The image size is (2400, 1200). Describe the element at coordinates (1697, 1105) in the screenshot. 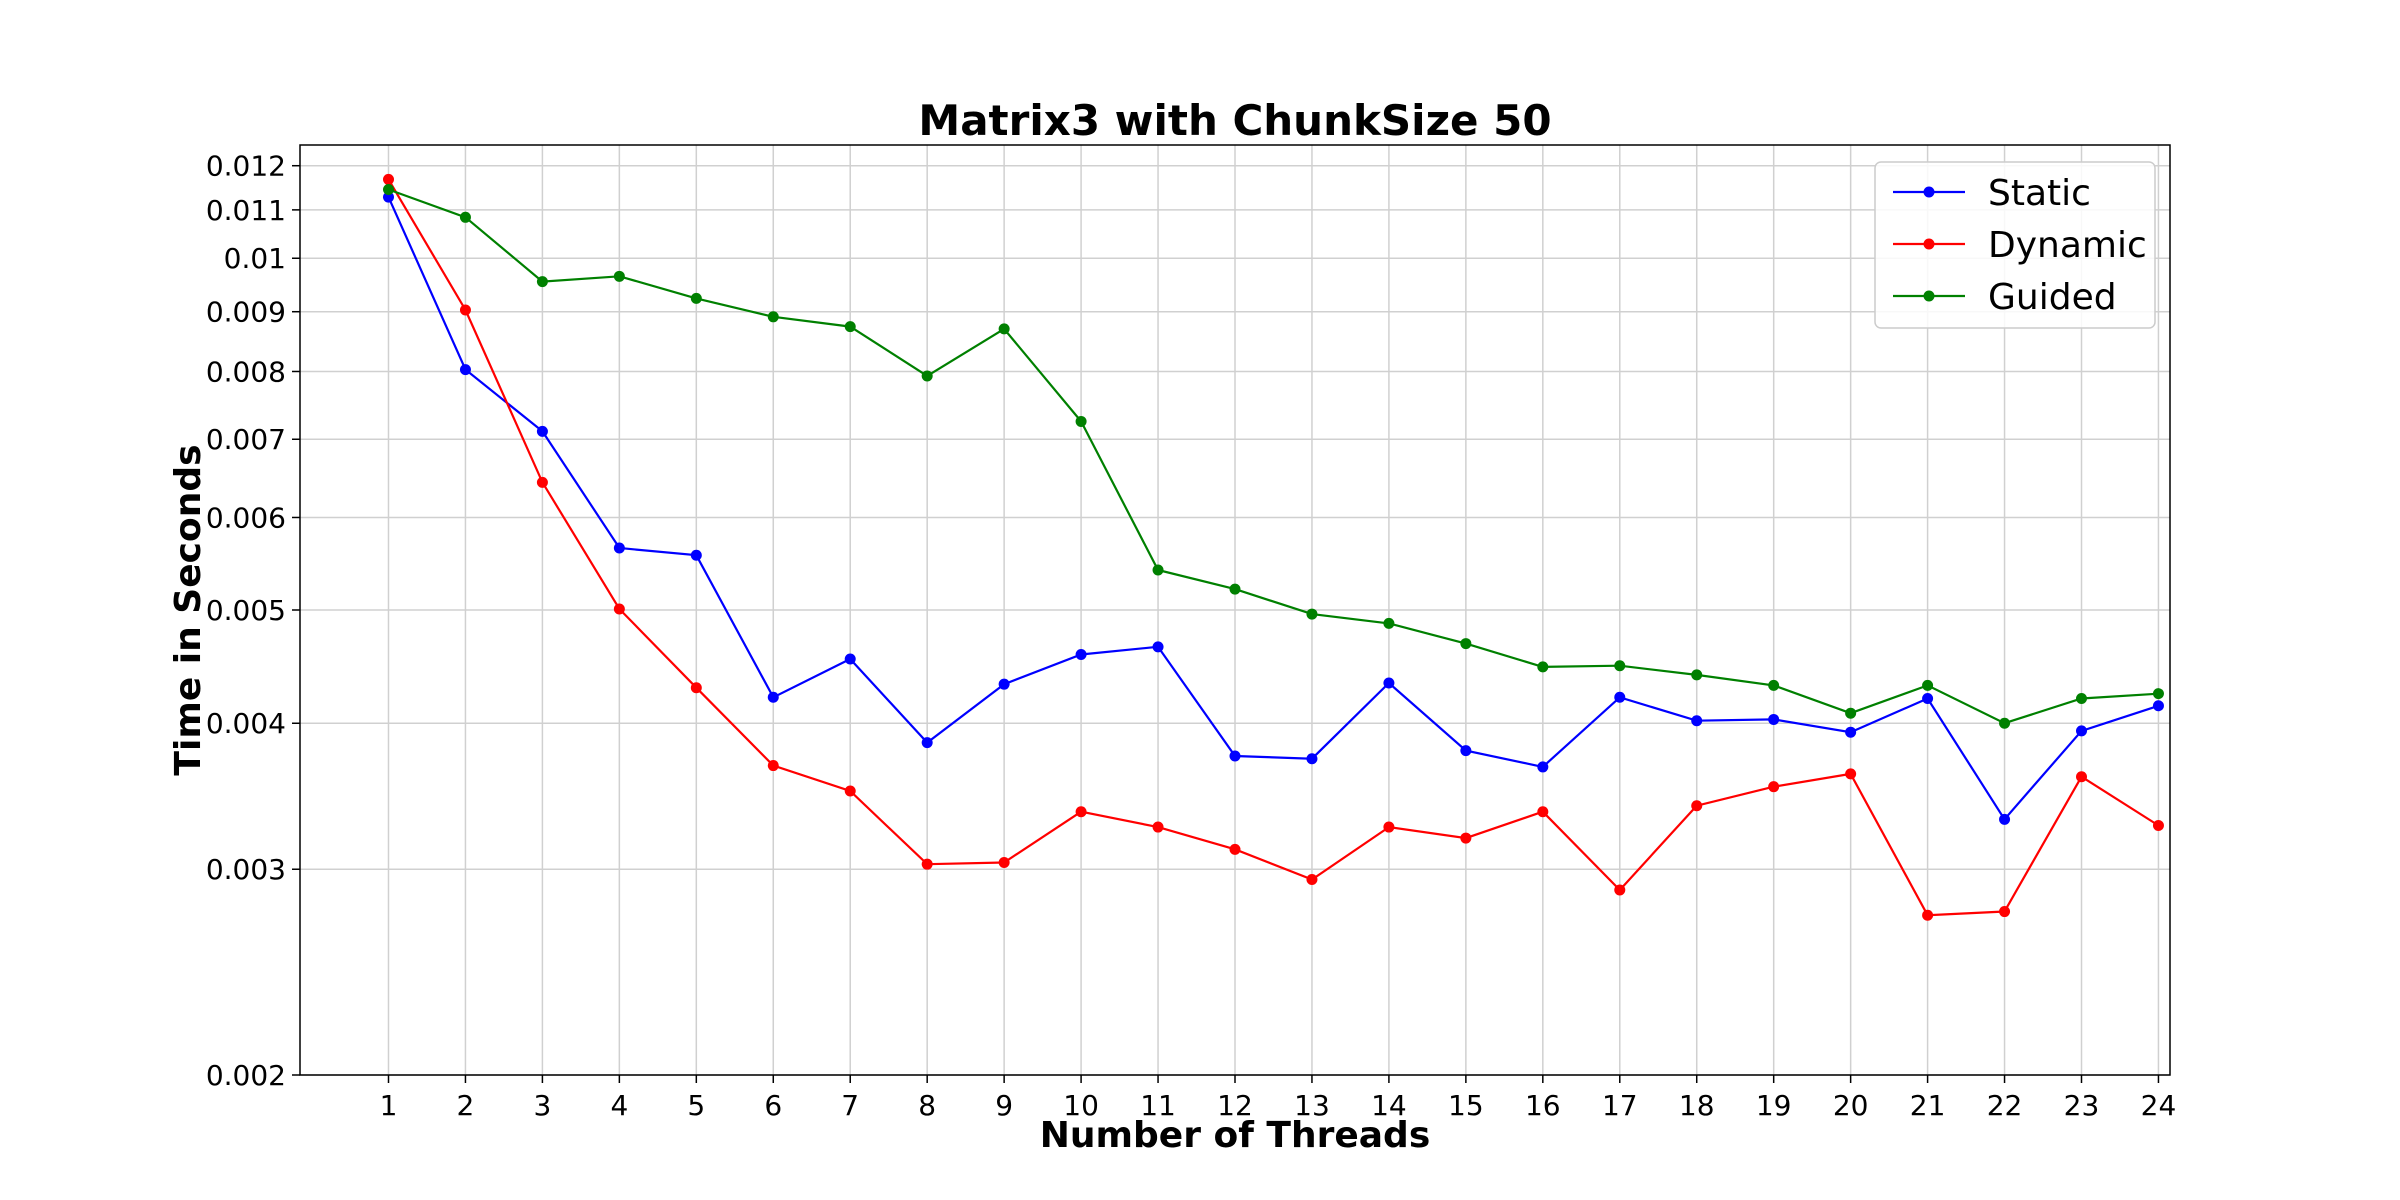

I see `x-tick-label: 18` at that location.